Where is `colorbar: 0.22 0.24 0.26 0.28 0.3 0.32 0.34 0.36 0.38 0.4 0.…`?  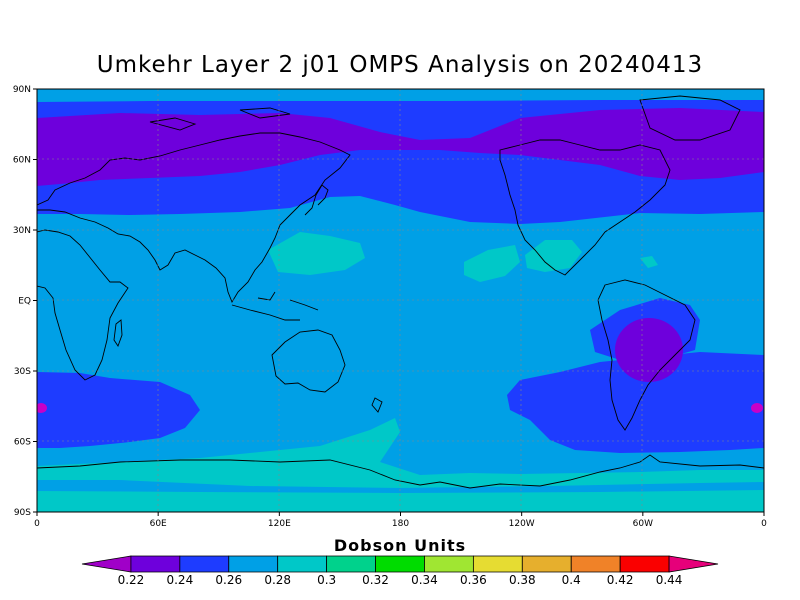 colorbar: 0.22 0.24 0.26 0.28 0.3 0.32 0.34 0.36 0.38 0.4 0.… is located at coordinates (400, 571).